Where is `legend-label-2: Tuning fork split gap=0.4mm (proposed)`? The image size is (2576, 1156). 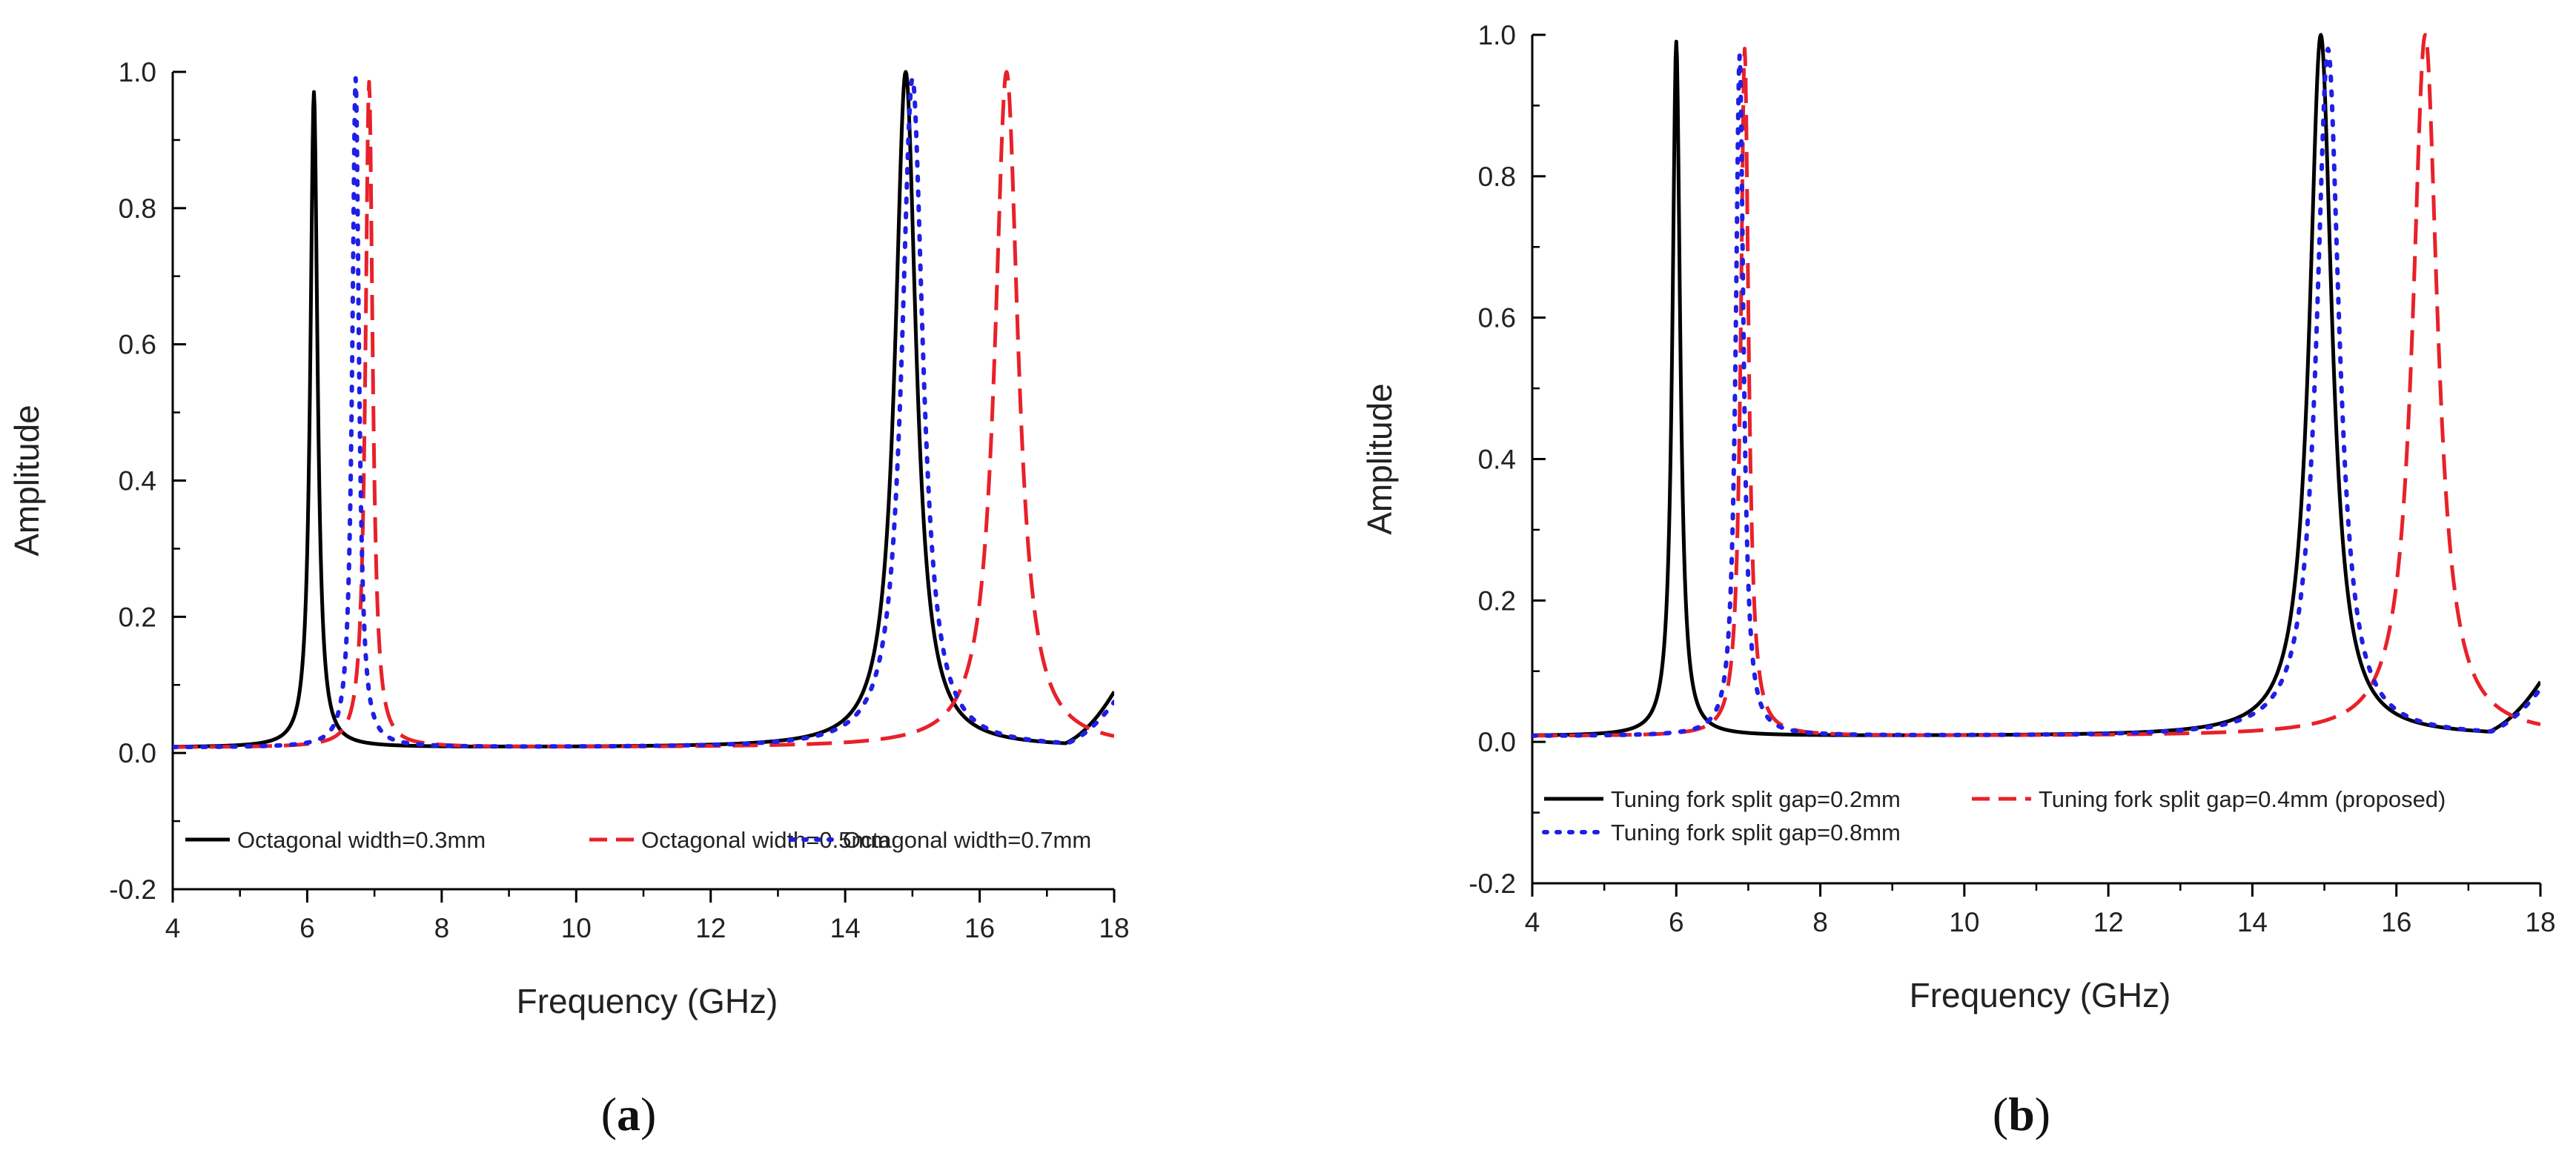
legend-label-2: Tuning fork split gap=0.4mm (proposed) is located at coordinates (2242, 799).